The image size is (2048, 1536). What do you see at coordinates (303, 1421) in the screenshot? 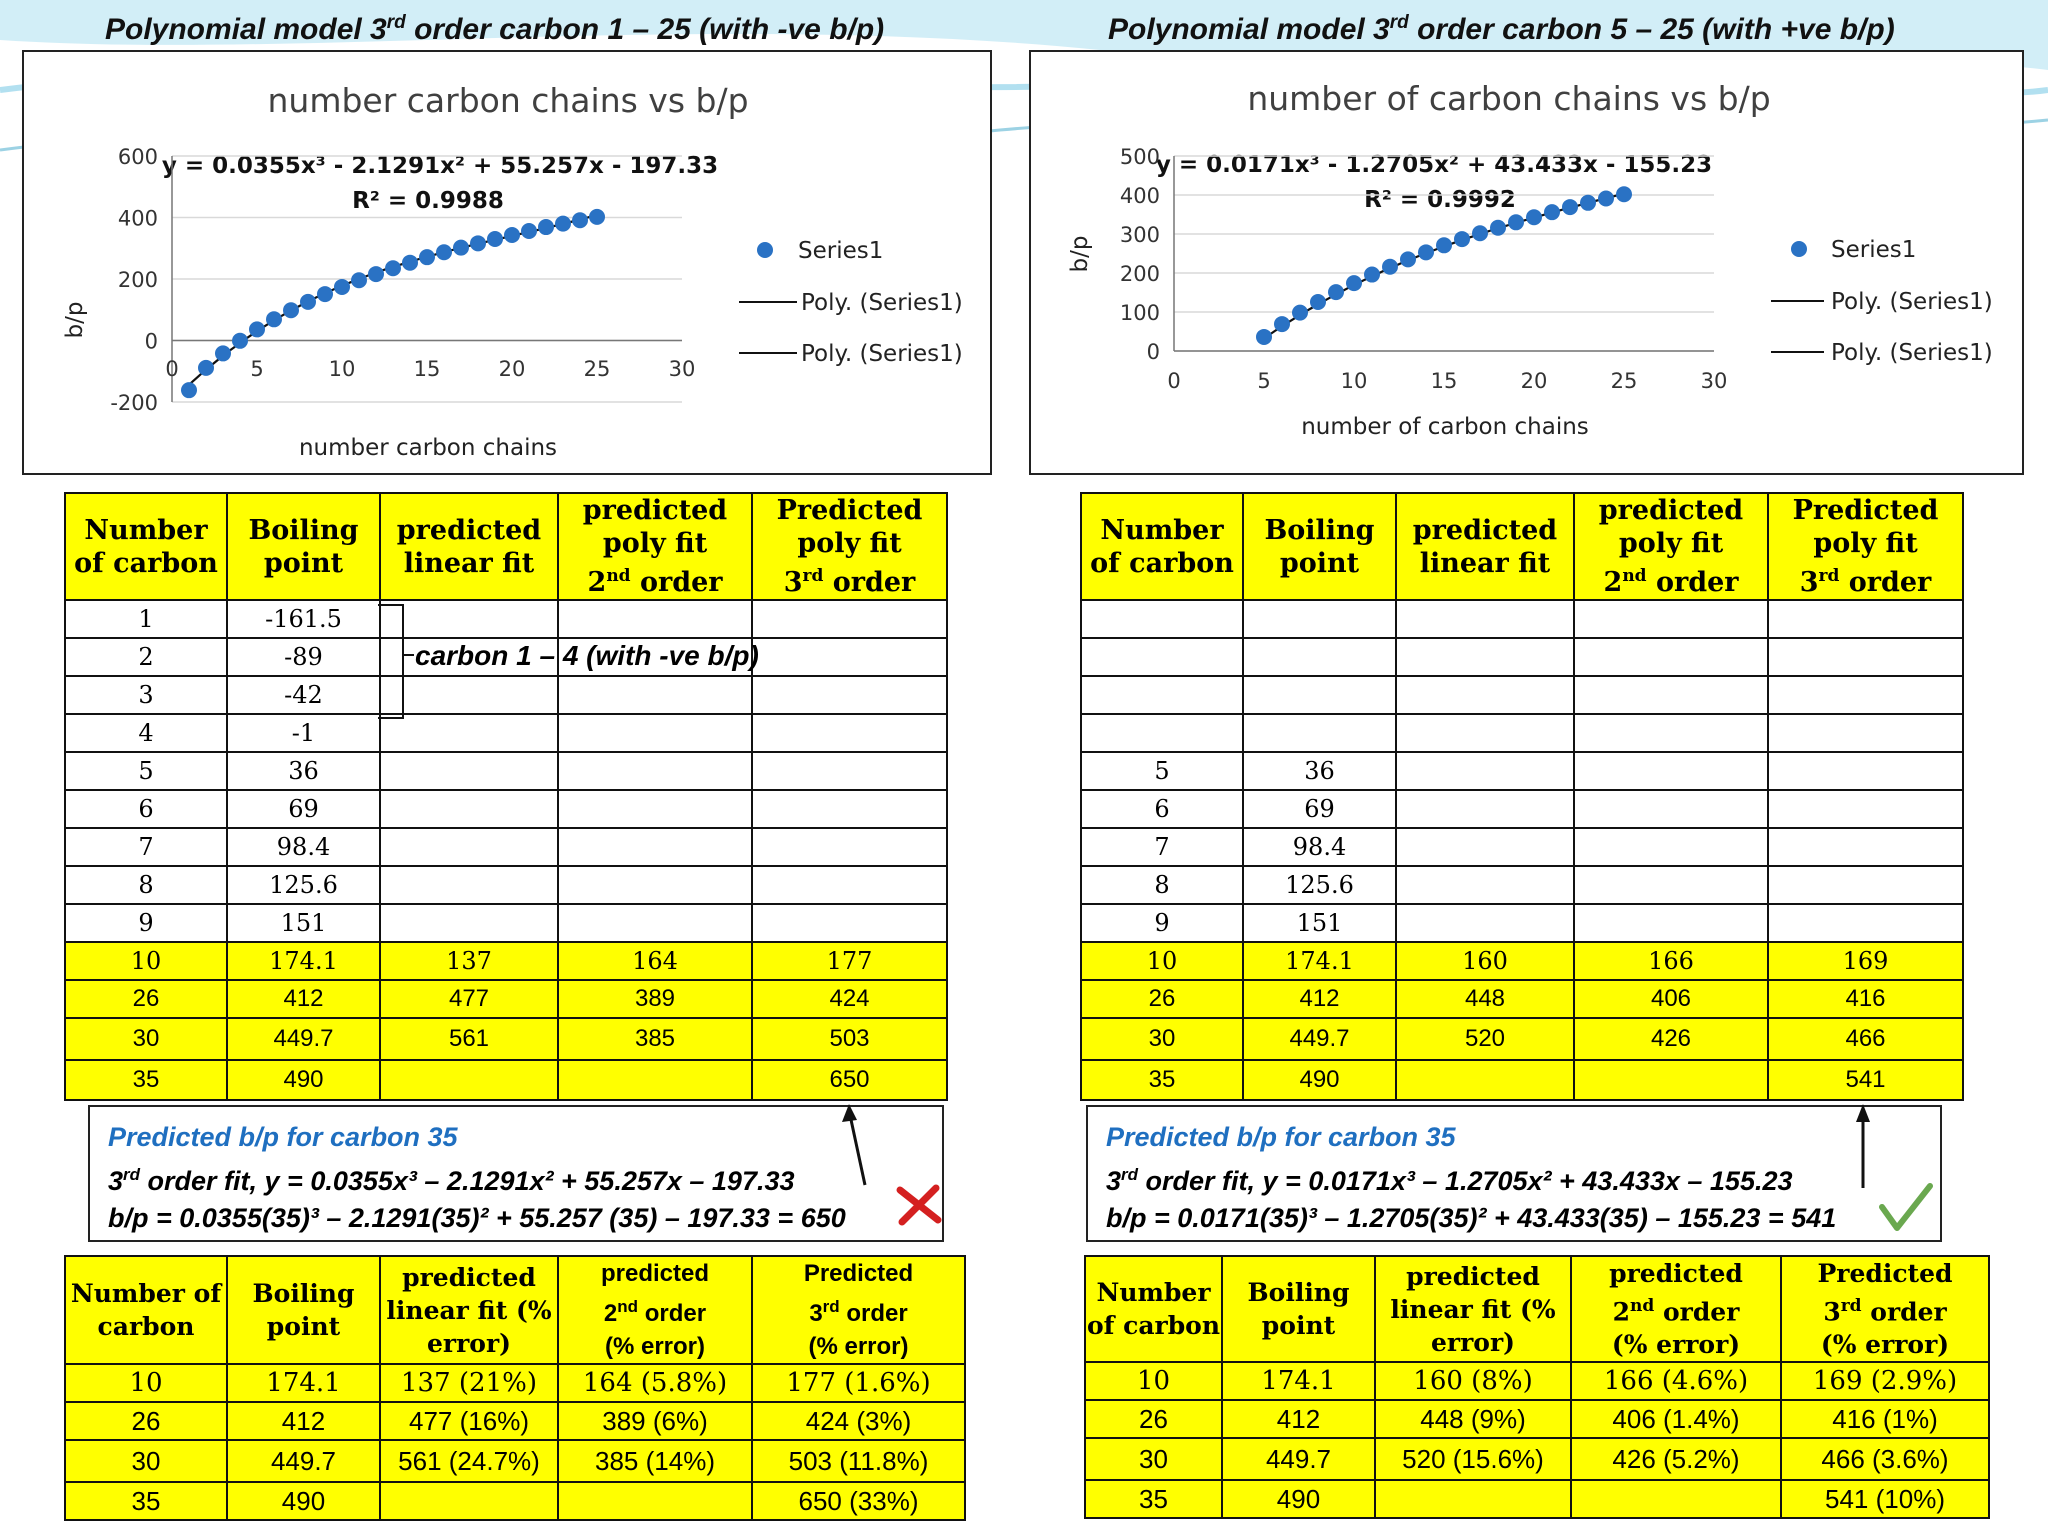
I see `table-cell: 412` at bounding box center [303, 1421].